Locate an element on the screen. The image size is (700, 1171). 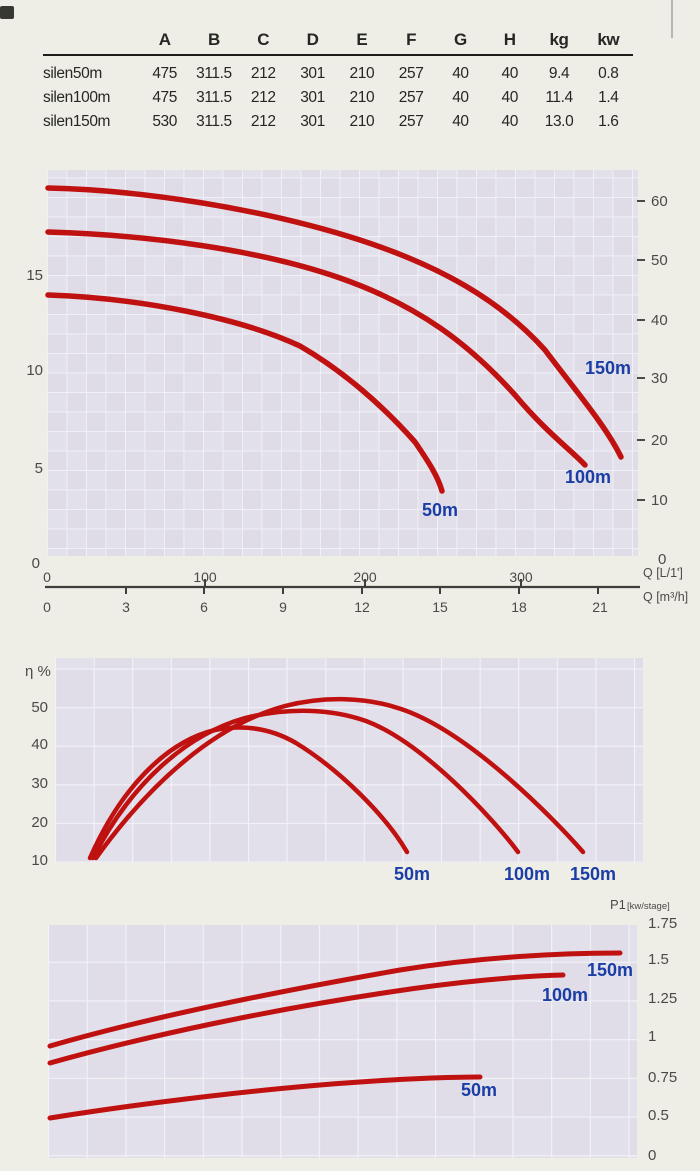
x-bottom-tick: 6 is located at coordinates (204, 607).